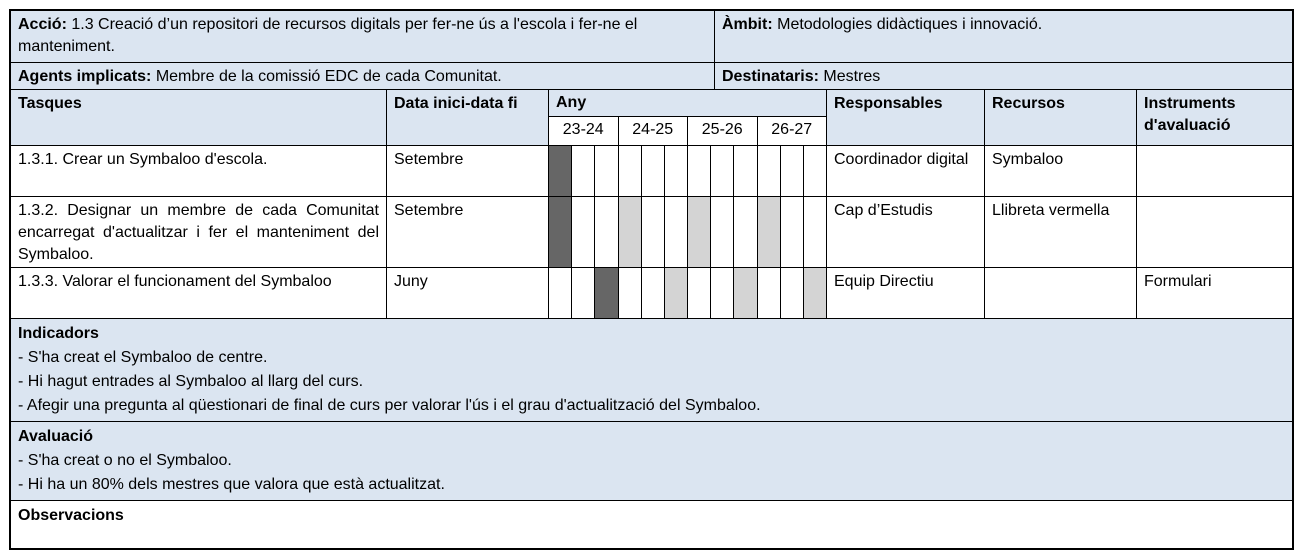  What do you see at coordinates (910, 24) in the screenshot?
I see `ambit-text: Metodologies didàctiques i innovació.` at bounding box center [910, 24].